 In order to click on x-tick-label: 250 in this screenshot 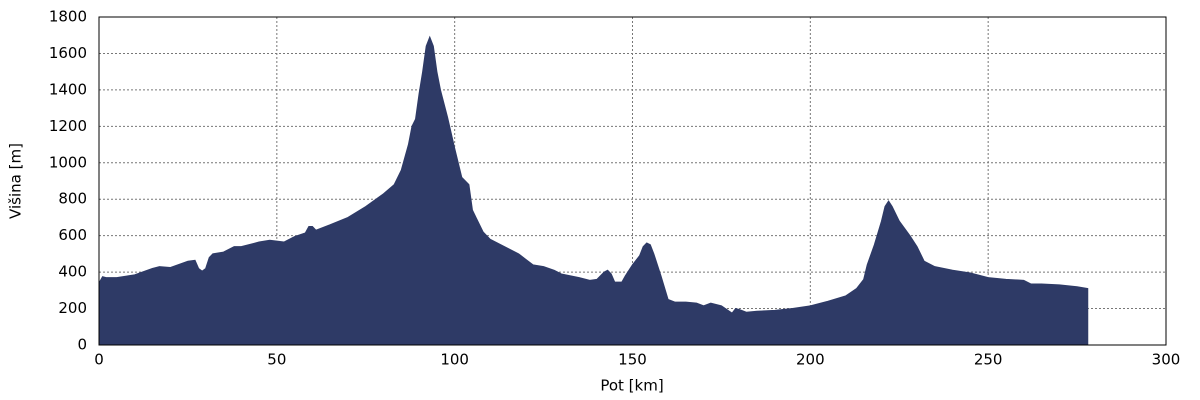, I will do `click(988, 360)`.